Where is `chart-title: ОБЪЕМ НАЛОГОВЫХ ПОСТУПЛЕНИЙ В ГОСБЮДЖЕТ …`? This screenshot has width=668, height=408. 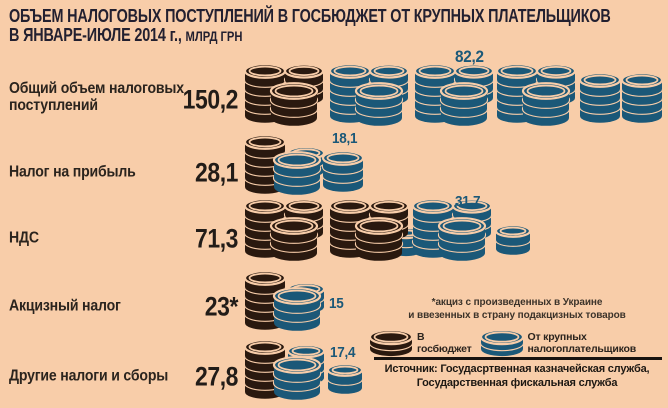
chart-title: ОБЪЕМ НАЛОГОВЫХ ПОСТУПЛЕНИЙ В ГОСБЮДЖЕТ … is located at coordinates (338, 26).